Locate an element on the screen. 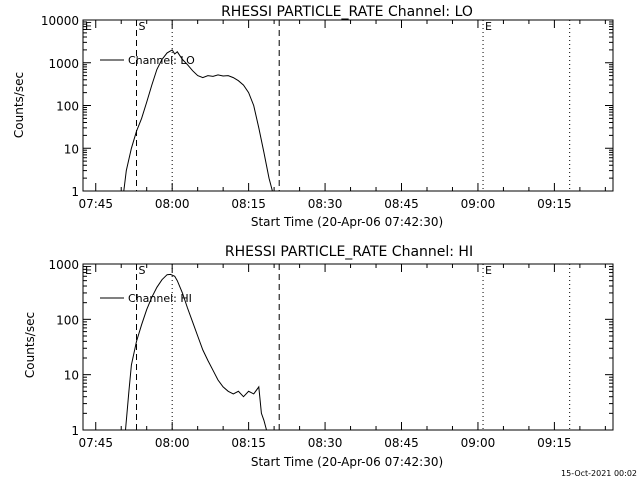 The height and width of the screenshot is (480, 640). date-stamp: 15-Oct-2021 00:02 is located at coordinates (599, 473).